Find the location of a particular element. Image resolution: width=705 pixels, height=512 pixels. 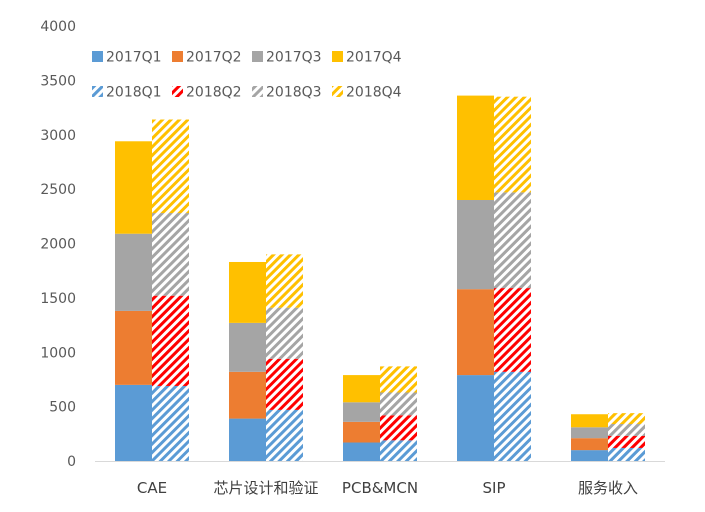

y-tick-label: 3000 is located at coordinates (58, 136).